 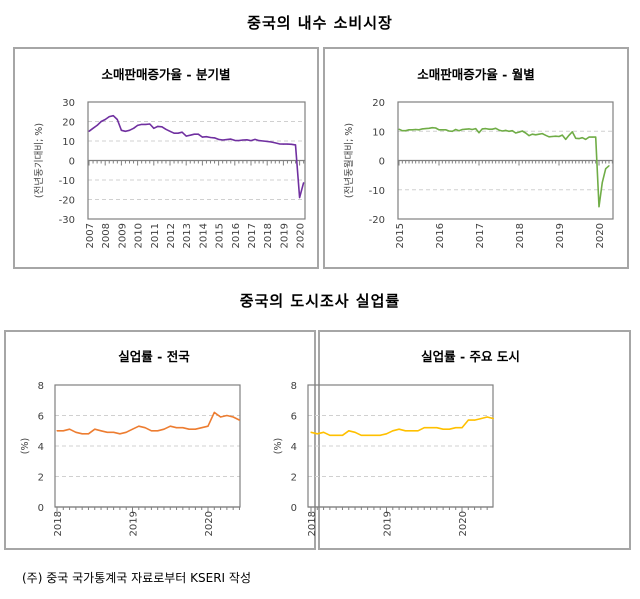 What do you see at coordinates (480, 235) in the screenshot?
I see `x-tick-label: 2017` at bounding box center [480, 235].